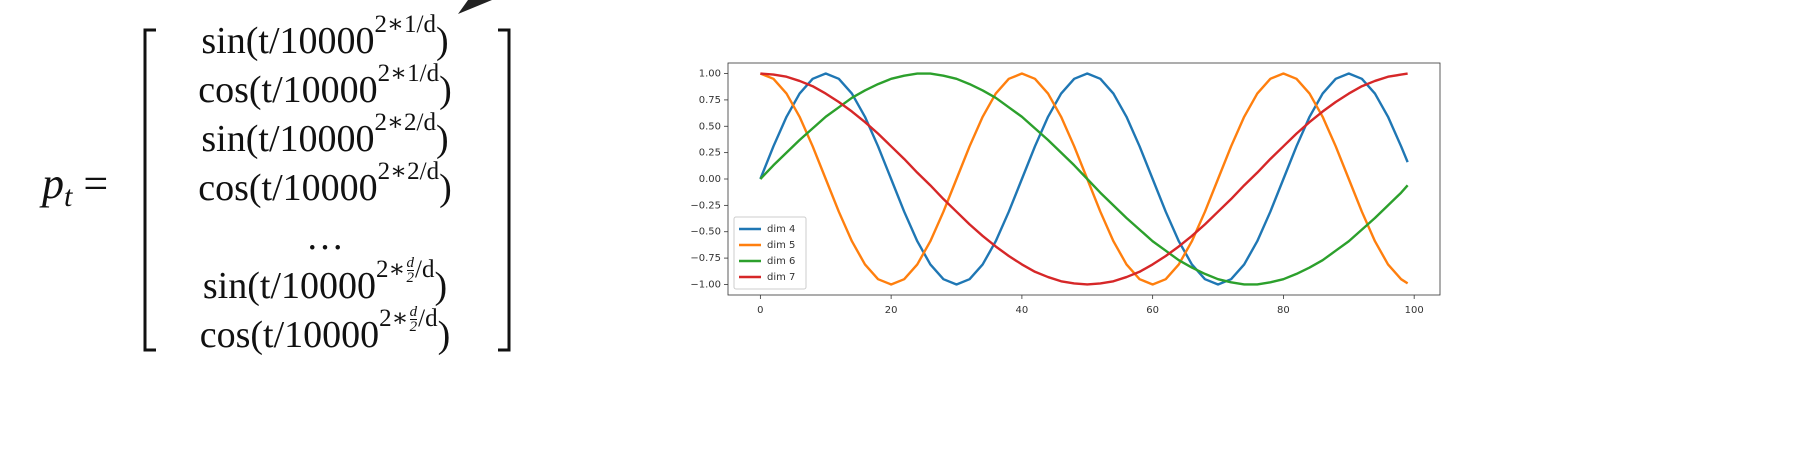 Image resolution: width=1806 pixels, height=449 pixels. Describe the element at coordinates (1414, 310) in the screenshot. I see `x-tick-label: 100` at that location.